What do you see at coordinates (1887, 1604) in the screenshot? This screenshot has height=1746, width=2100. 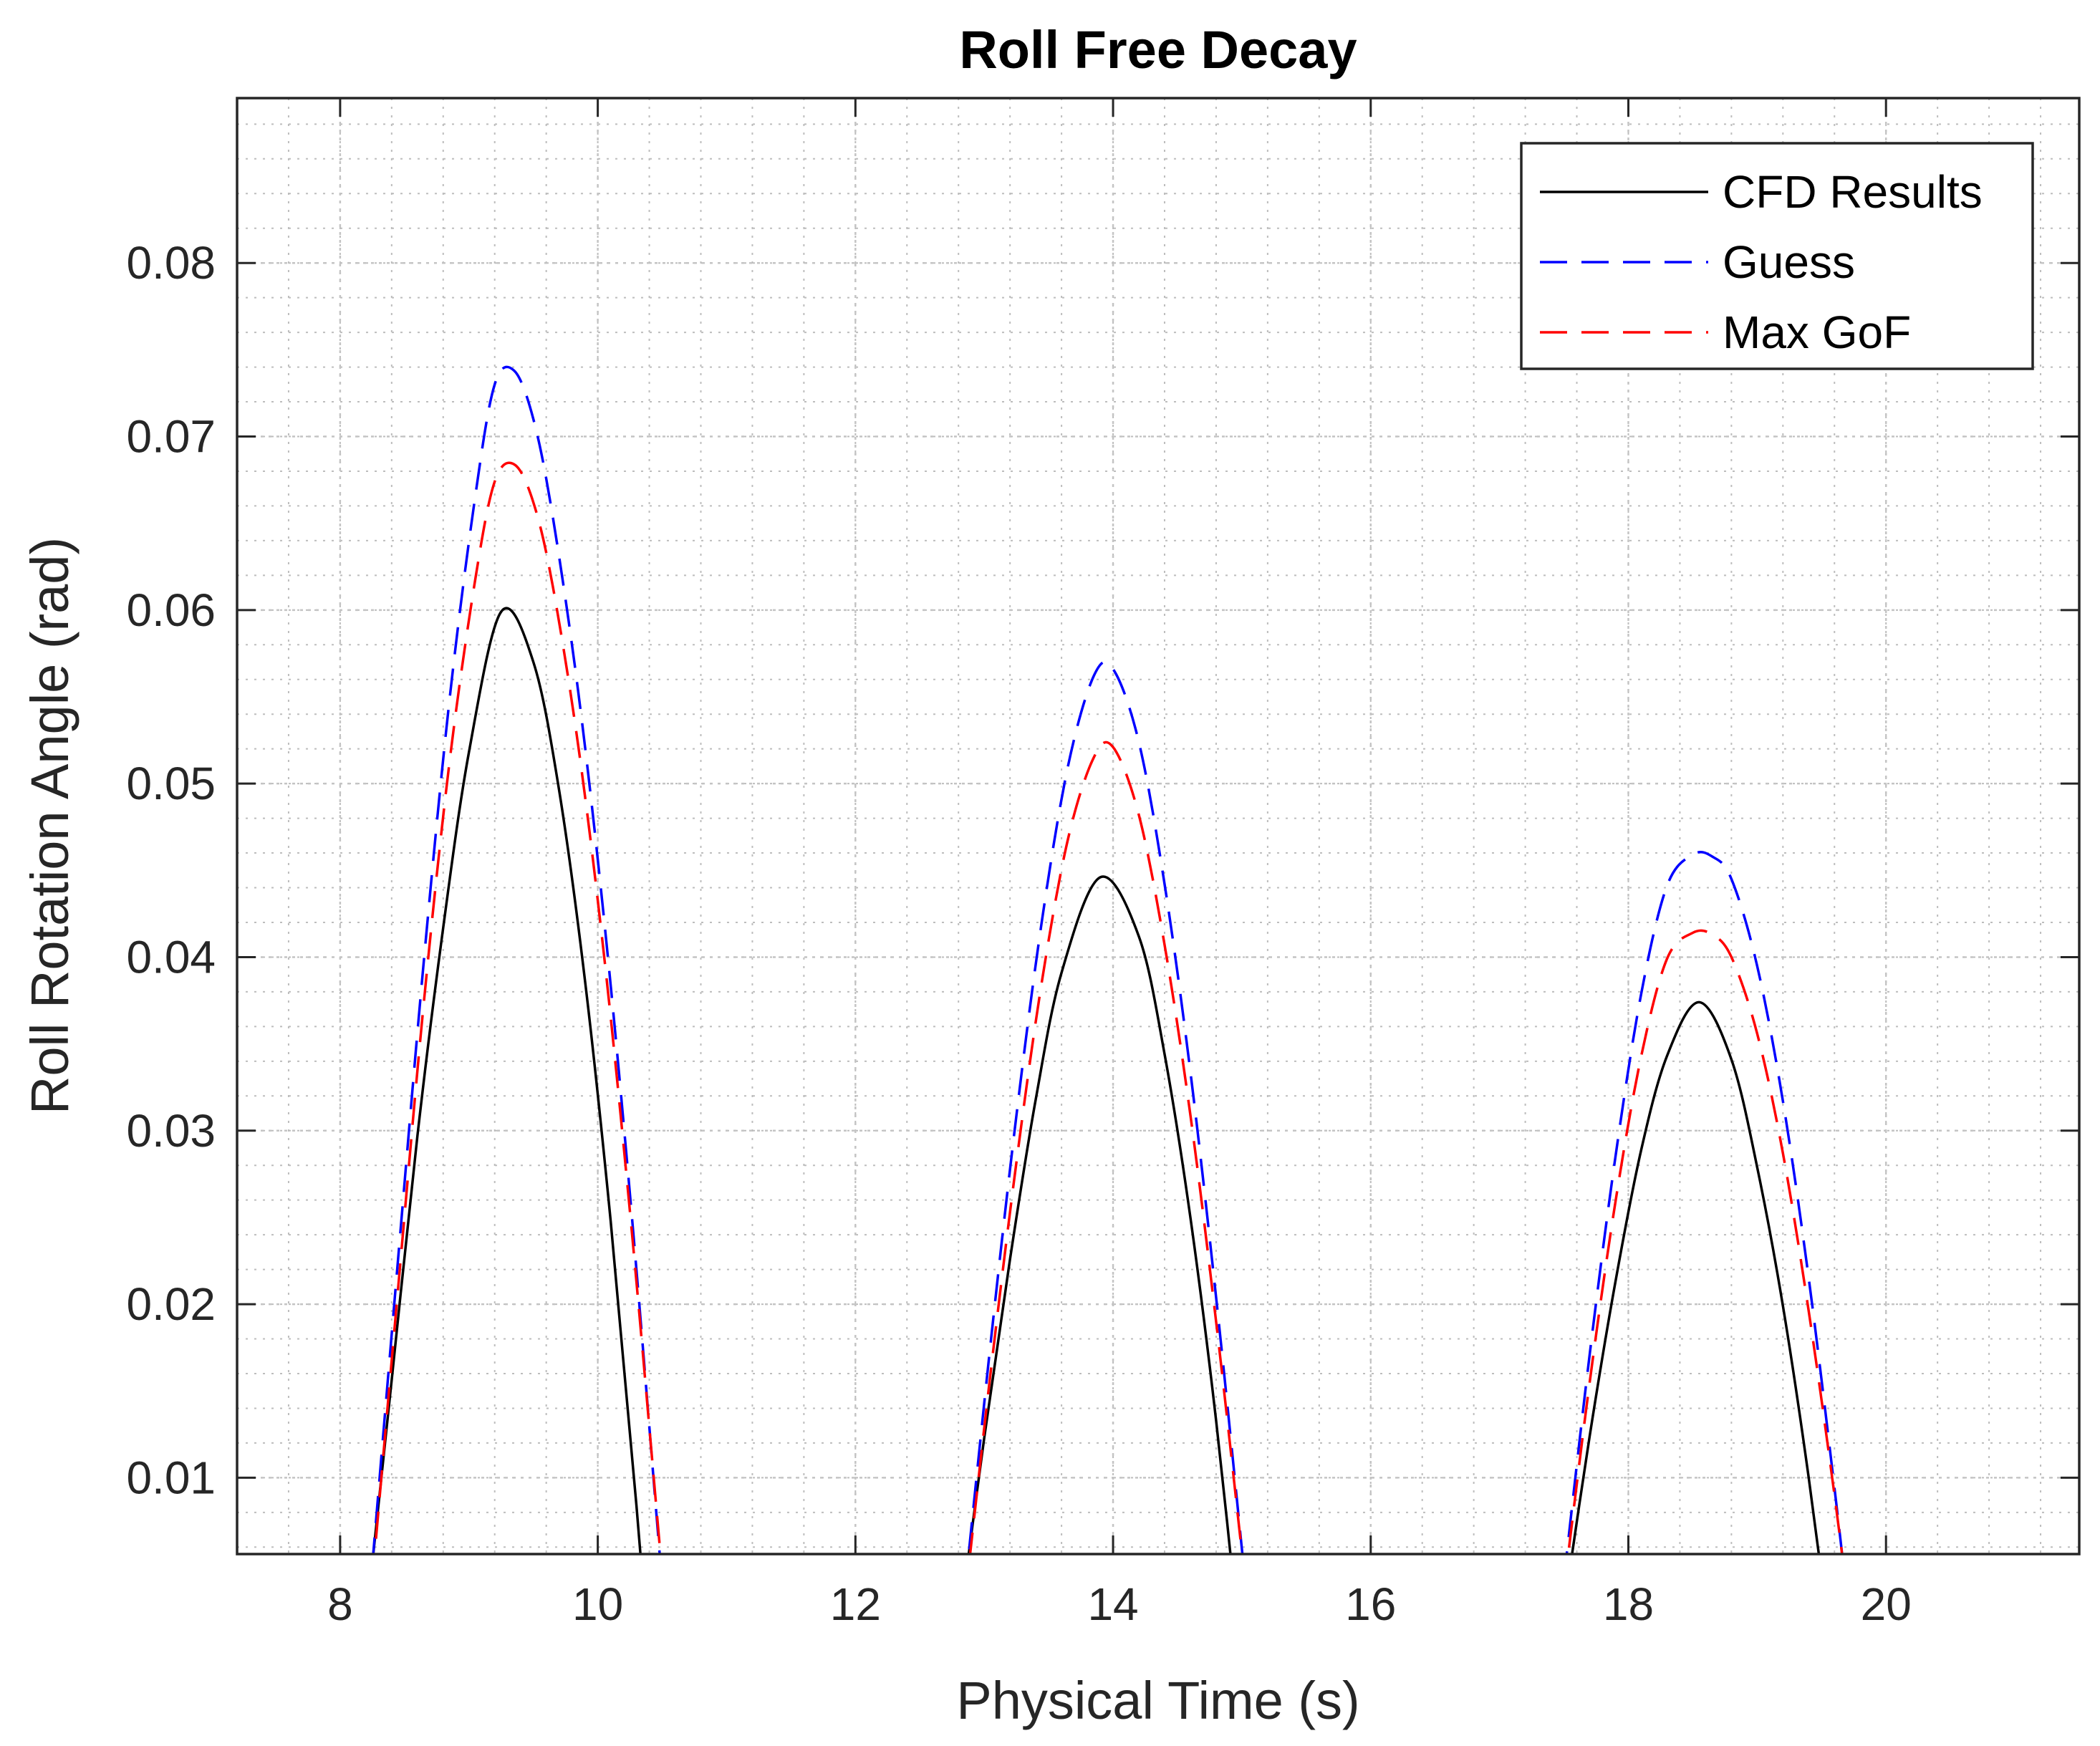 I see `x-tick-label: 20` at bounding box center [1887, 1604].